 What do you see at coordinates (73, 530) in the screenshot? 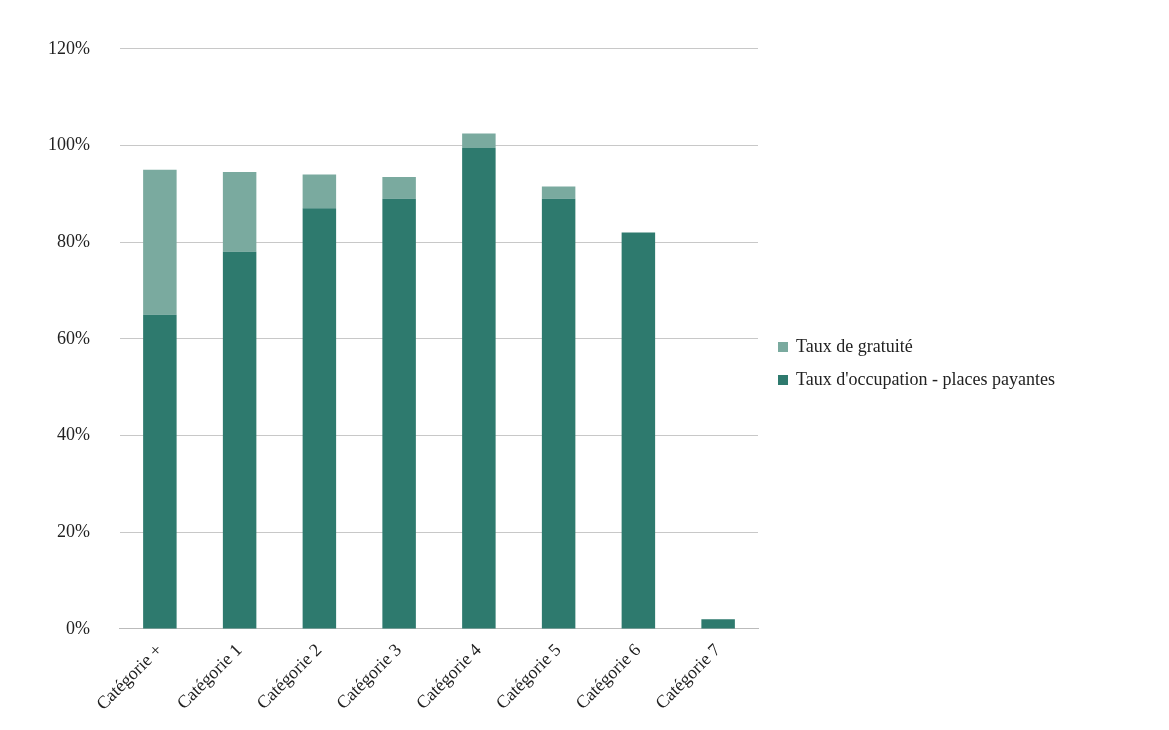
I see `y-tick-label: 20%` at bounding box center [73, 530].